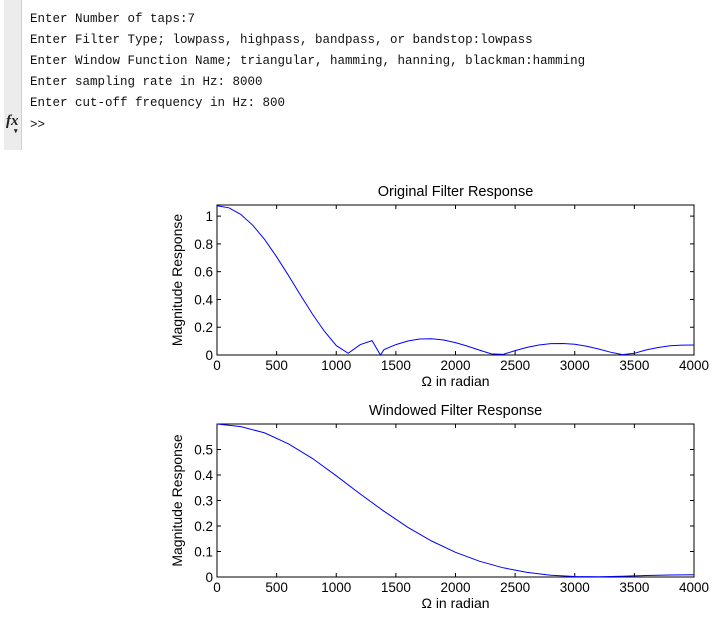  I want to click on y-tick-label: 0.6, so click(203, 272).